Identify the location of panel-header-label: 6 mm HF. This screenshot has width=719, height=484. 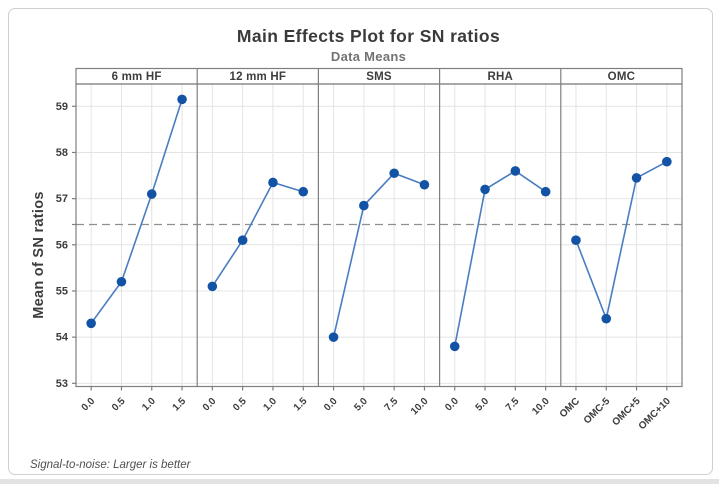
(137, 77).